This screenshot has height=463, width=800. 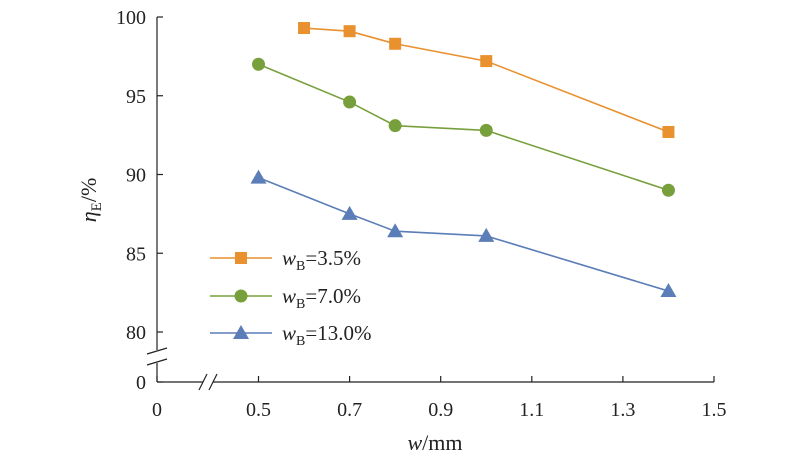 What do you see at coordinates (136, 176) in the screenshot?
I see `y-tick-label: 90` at bounding box center [136, 176].